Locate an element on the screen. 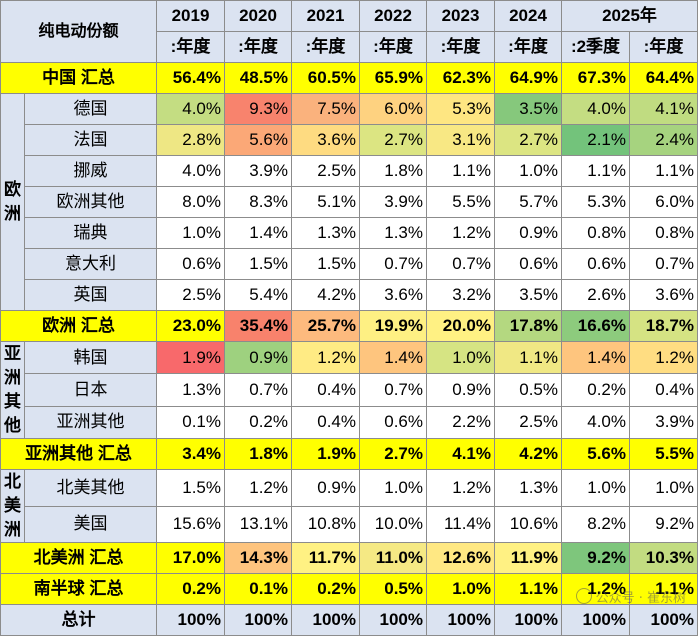 The width and height of the screenshot is (700, 636). region-char: 洲 is located at coordinates (12, 529).